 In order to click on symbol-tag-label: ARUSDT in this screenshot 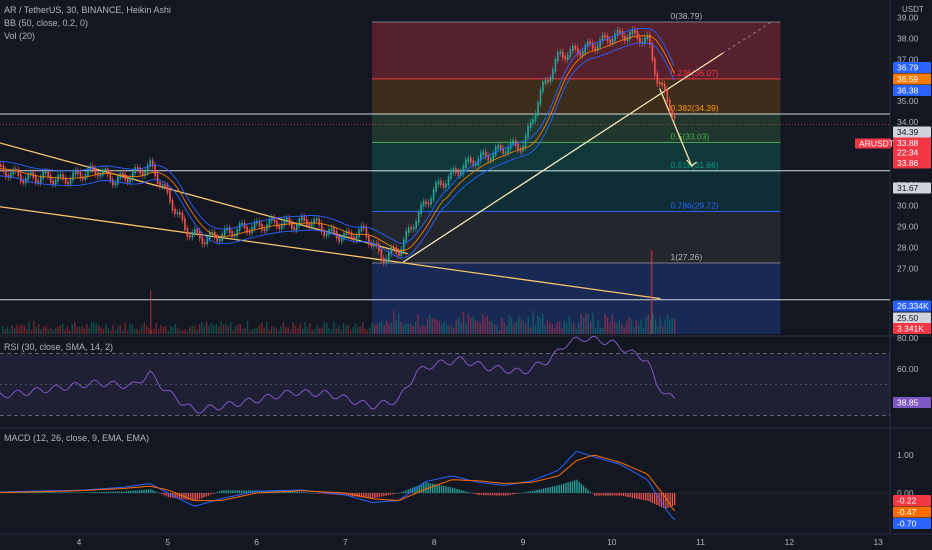, I will do `click(876, 144)`.